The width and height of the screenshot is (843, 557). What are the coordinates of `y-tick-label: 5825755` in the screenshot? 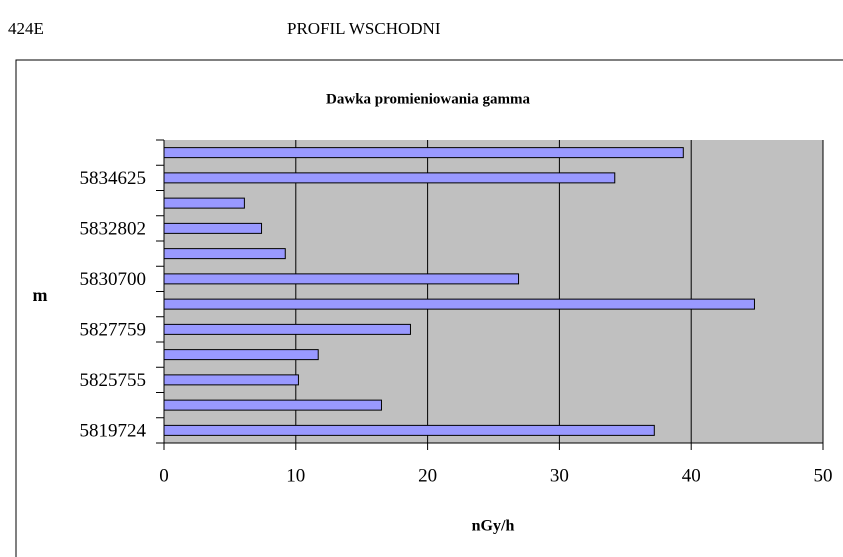 It's located at (113, 380).